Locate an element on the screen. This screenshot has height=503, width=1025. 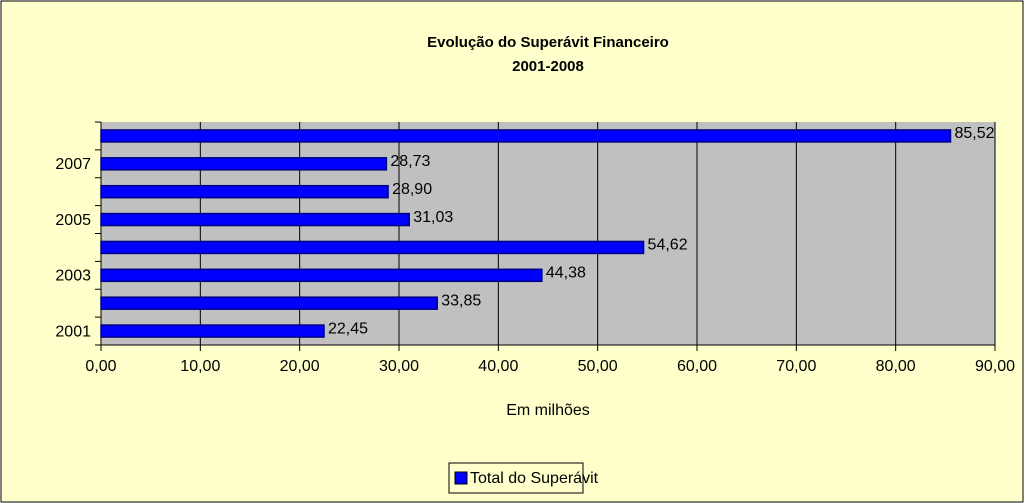
data-label: 31,03 is located at coordinates (433, 217).